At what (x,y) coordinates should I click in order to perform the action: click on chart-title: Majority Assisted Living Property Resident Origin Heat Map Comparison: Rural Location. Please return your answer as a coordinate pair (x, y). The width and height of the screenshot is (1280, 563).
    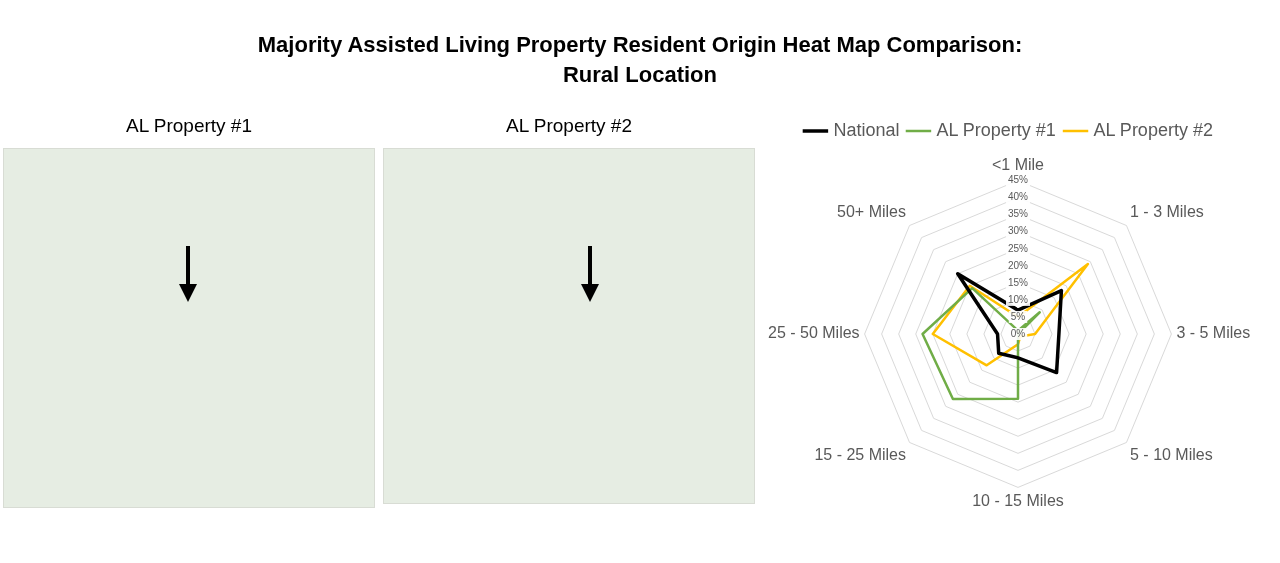
    Looking at the image, I should click on (640, 60).